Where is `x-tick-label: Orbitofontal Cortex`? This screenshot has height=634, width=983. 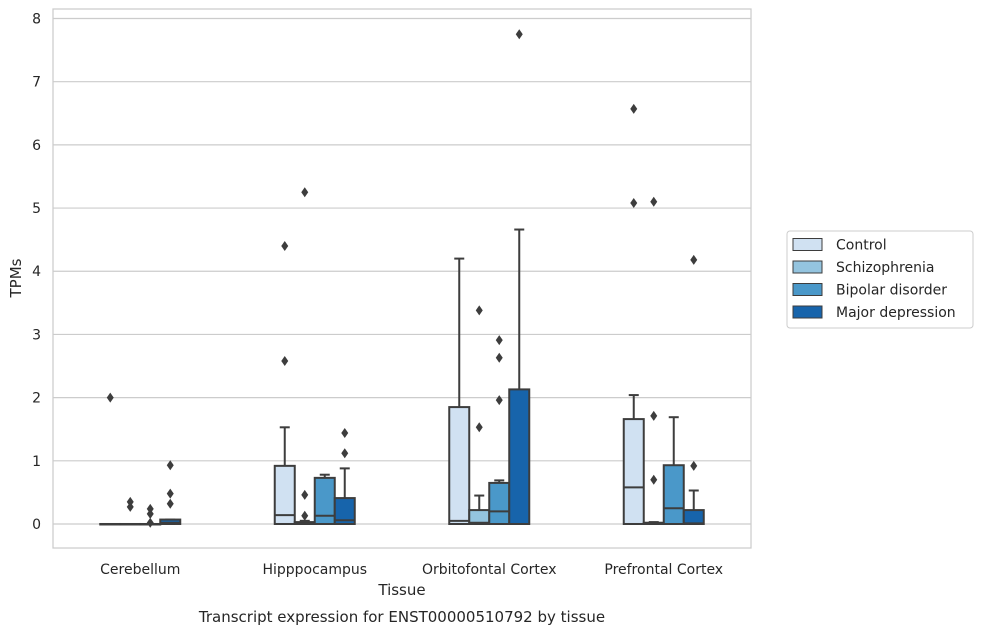
x-tick-label: Orbitofontal Cortex is located at coordinates (489, 570).